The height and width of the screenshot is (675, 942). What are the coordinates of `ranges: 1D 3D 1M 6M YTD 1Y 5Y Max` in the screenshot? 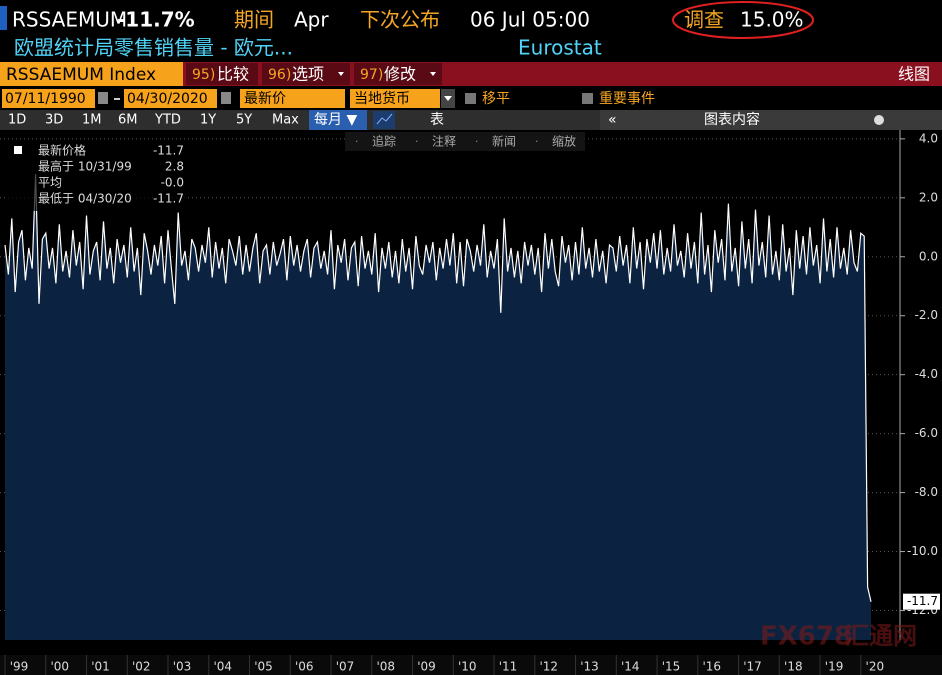 It's located at (153, 120).